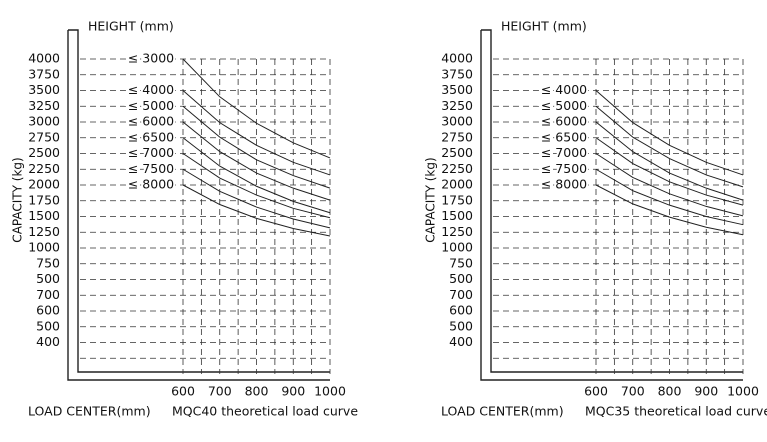 This screenshot has height=442, width=767. Describe the element at coordinates (676, 411) in the screenshot. I see `chart-title: MQC35 theoretical load curve` at that location.